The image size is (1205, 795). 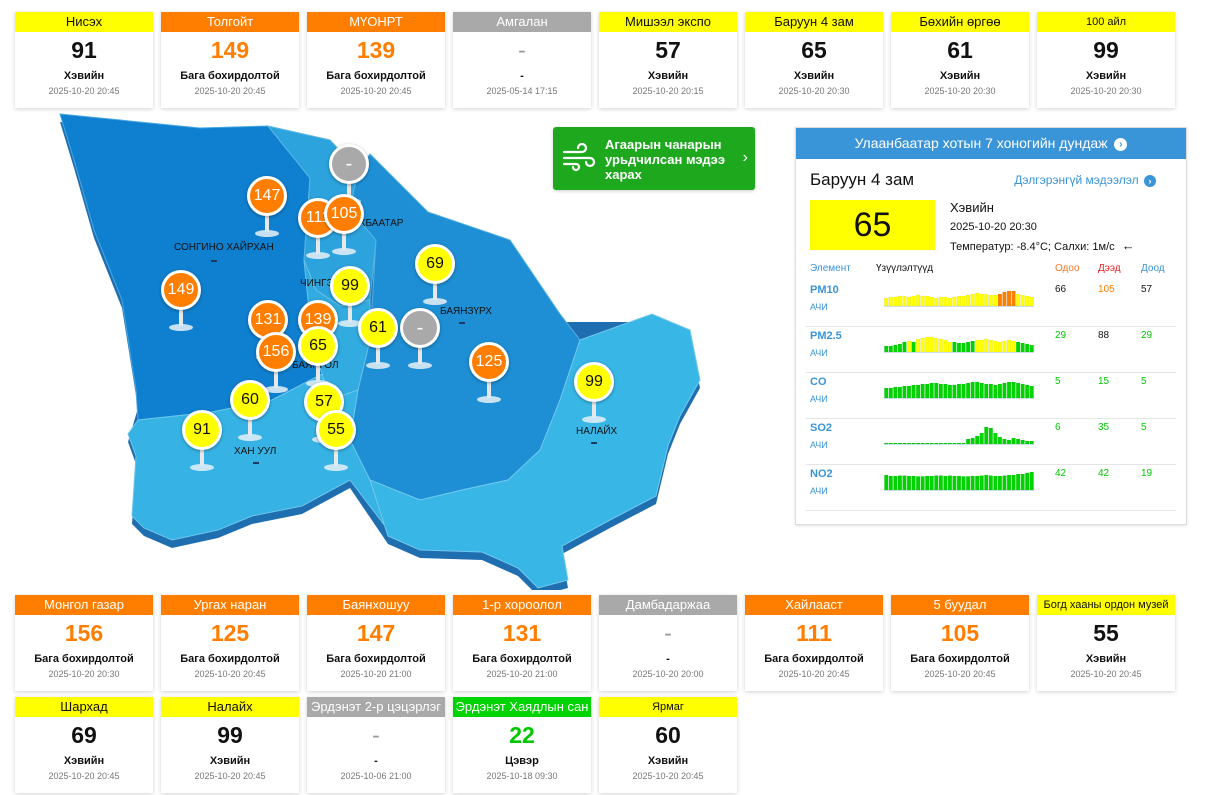 I want to click on station-pin: 65, so click(x=318, y=358).